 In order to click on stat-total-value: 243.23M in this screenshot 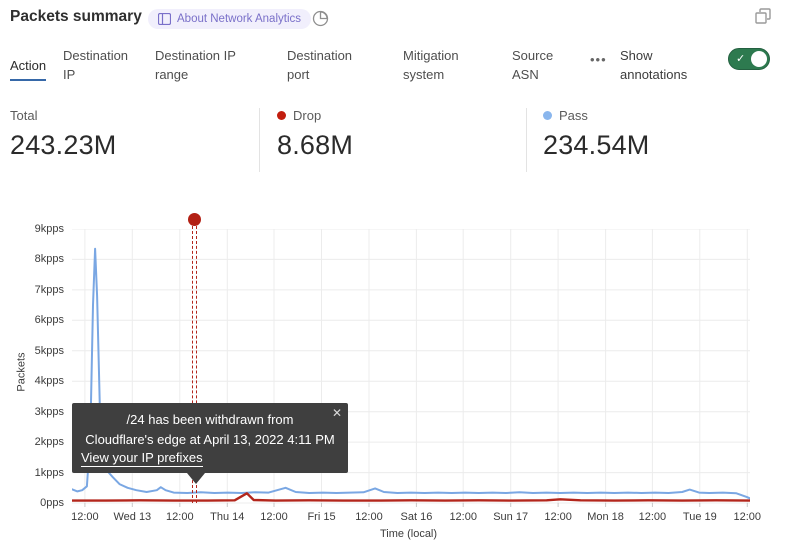, I will do `click(63, 145)`.